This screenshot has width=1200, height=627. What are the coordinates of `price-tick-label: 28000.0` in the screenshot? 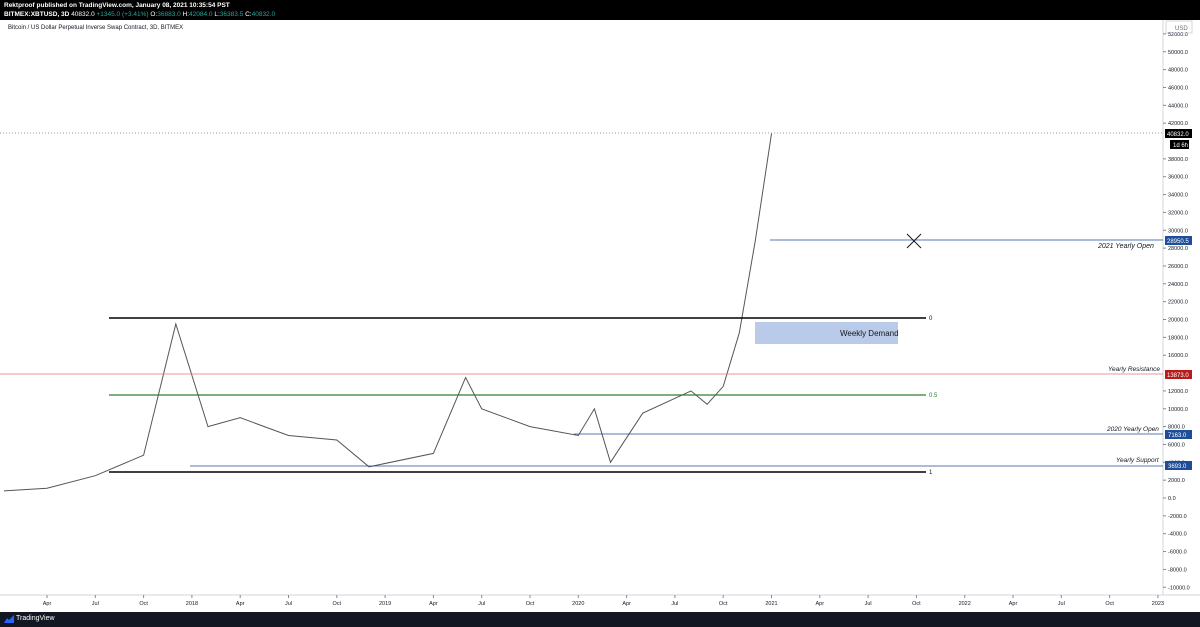 It's located at (1178, 249).